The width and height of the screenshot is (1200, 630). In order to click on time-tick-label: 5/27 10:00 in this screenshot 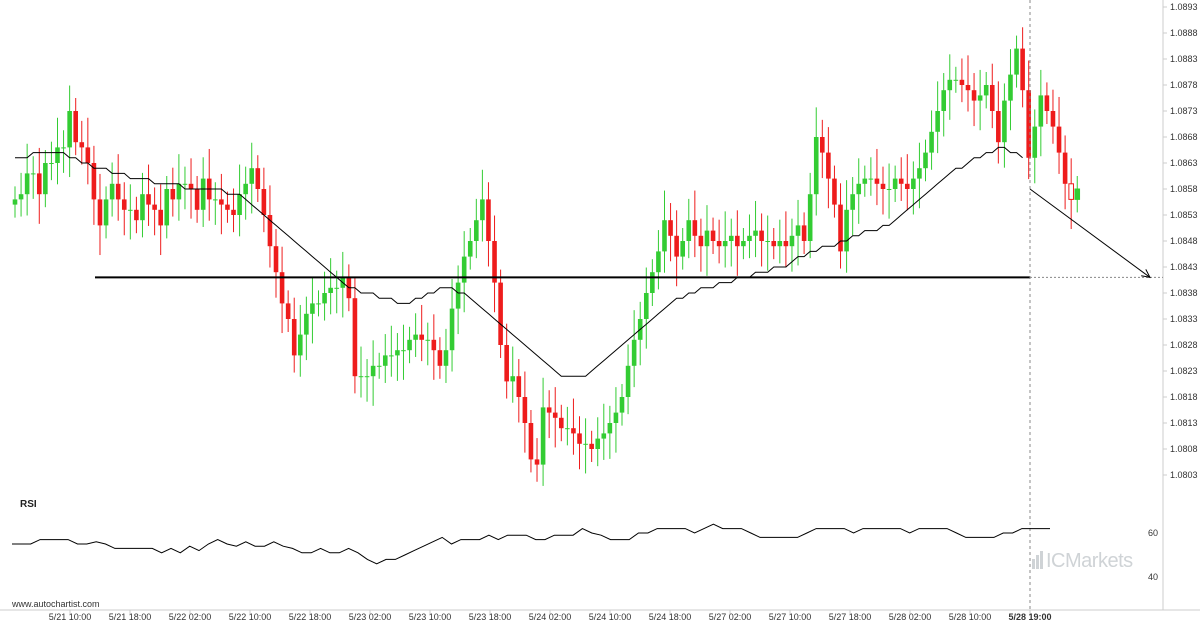, I will do `click(790, 617)`.